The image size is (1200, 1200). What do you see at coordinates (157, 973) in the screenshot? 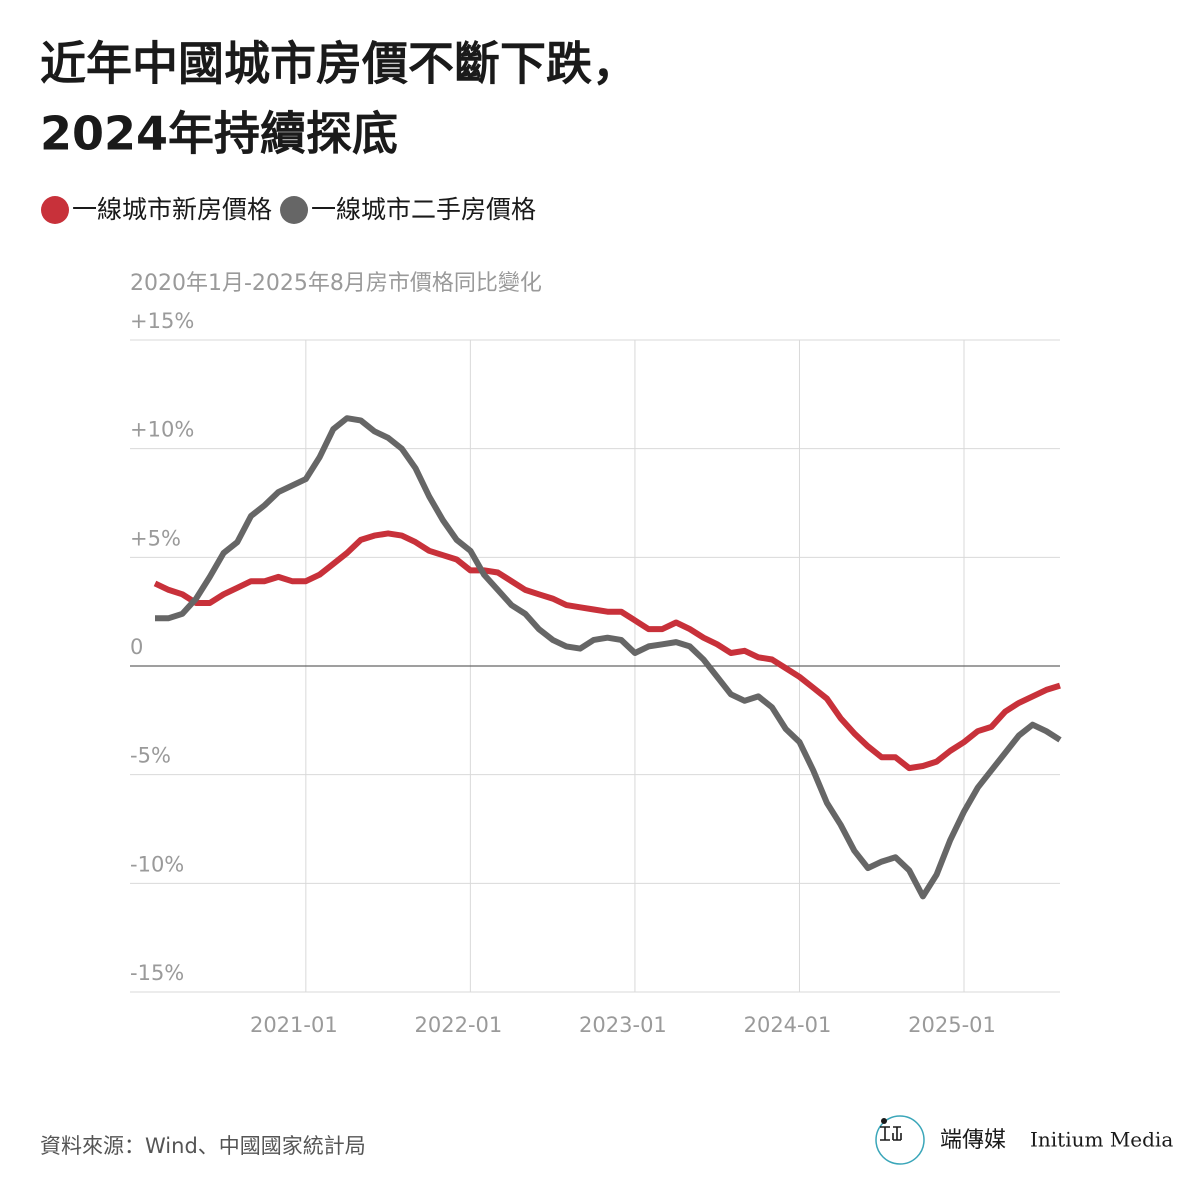
I see `y-tick-label: -15%` at bounding box center [157, 973].